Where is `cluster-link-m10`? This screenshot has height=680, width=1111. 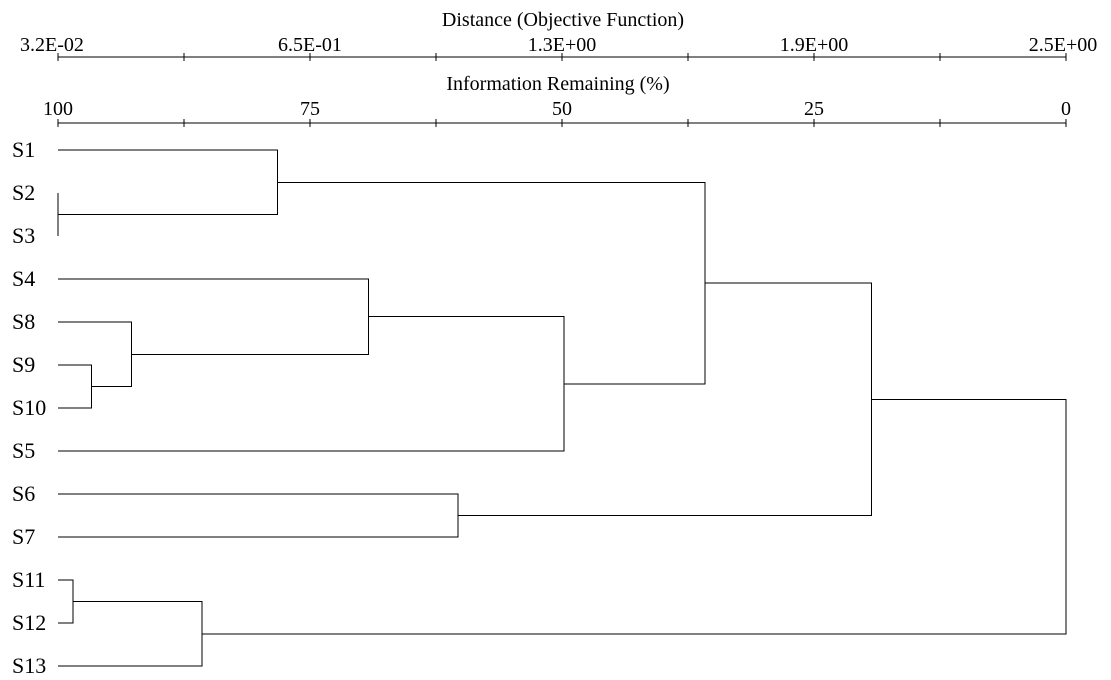
cluster-link-m10 is located at coordinates (491, 283).